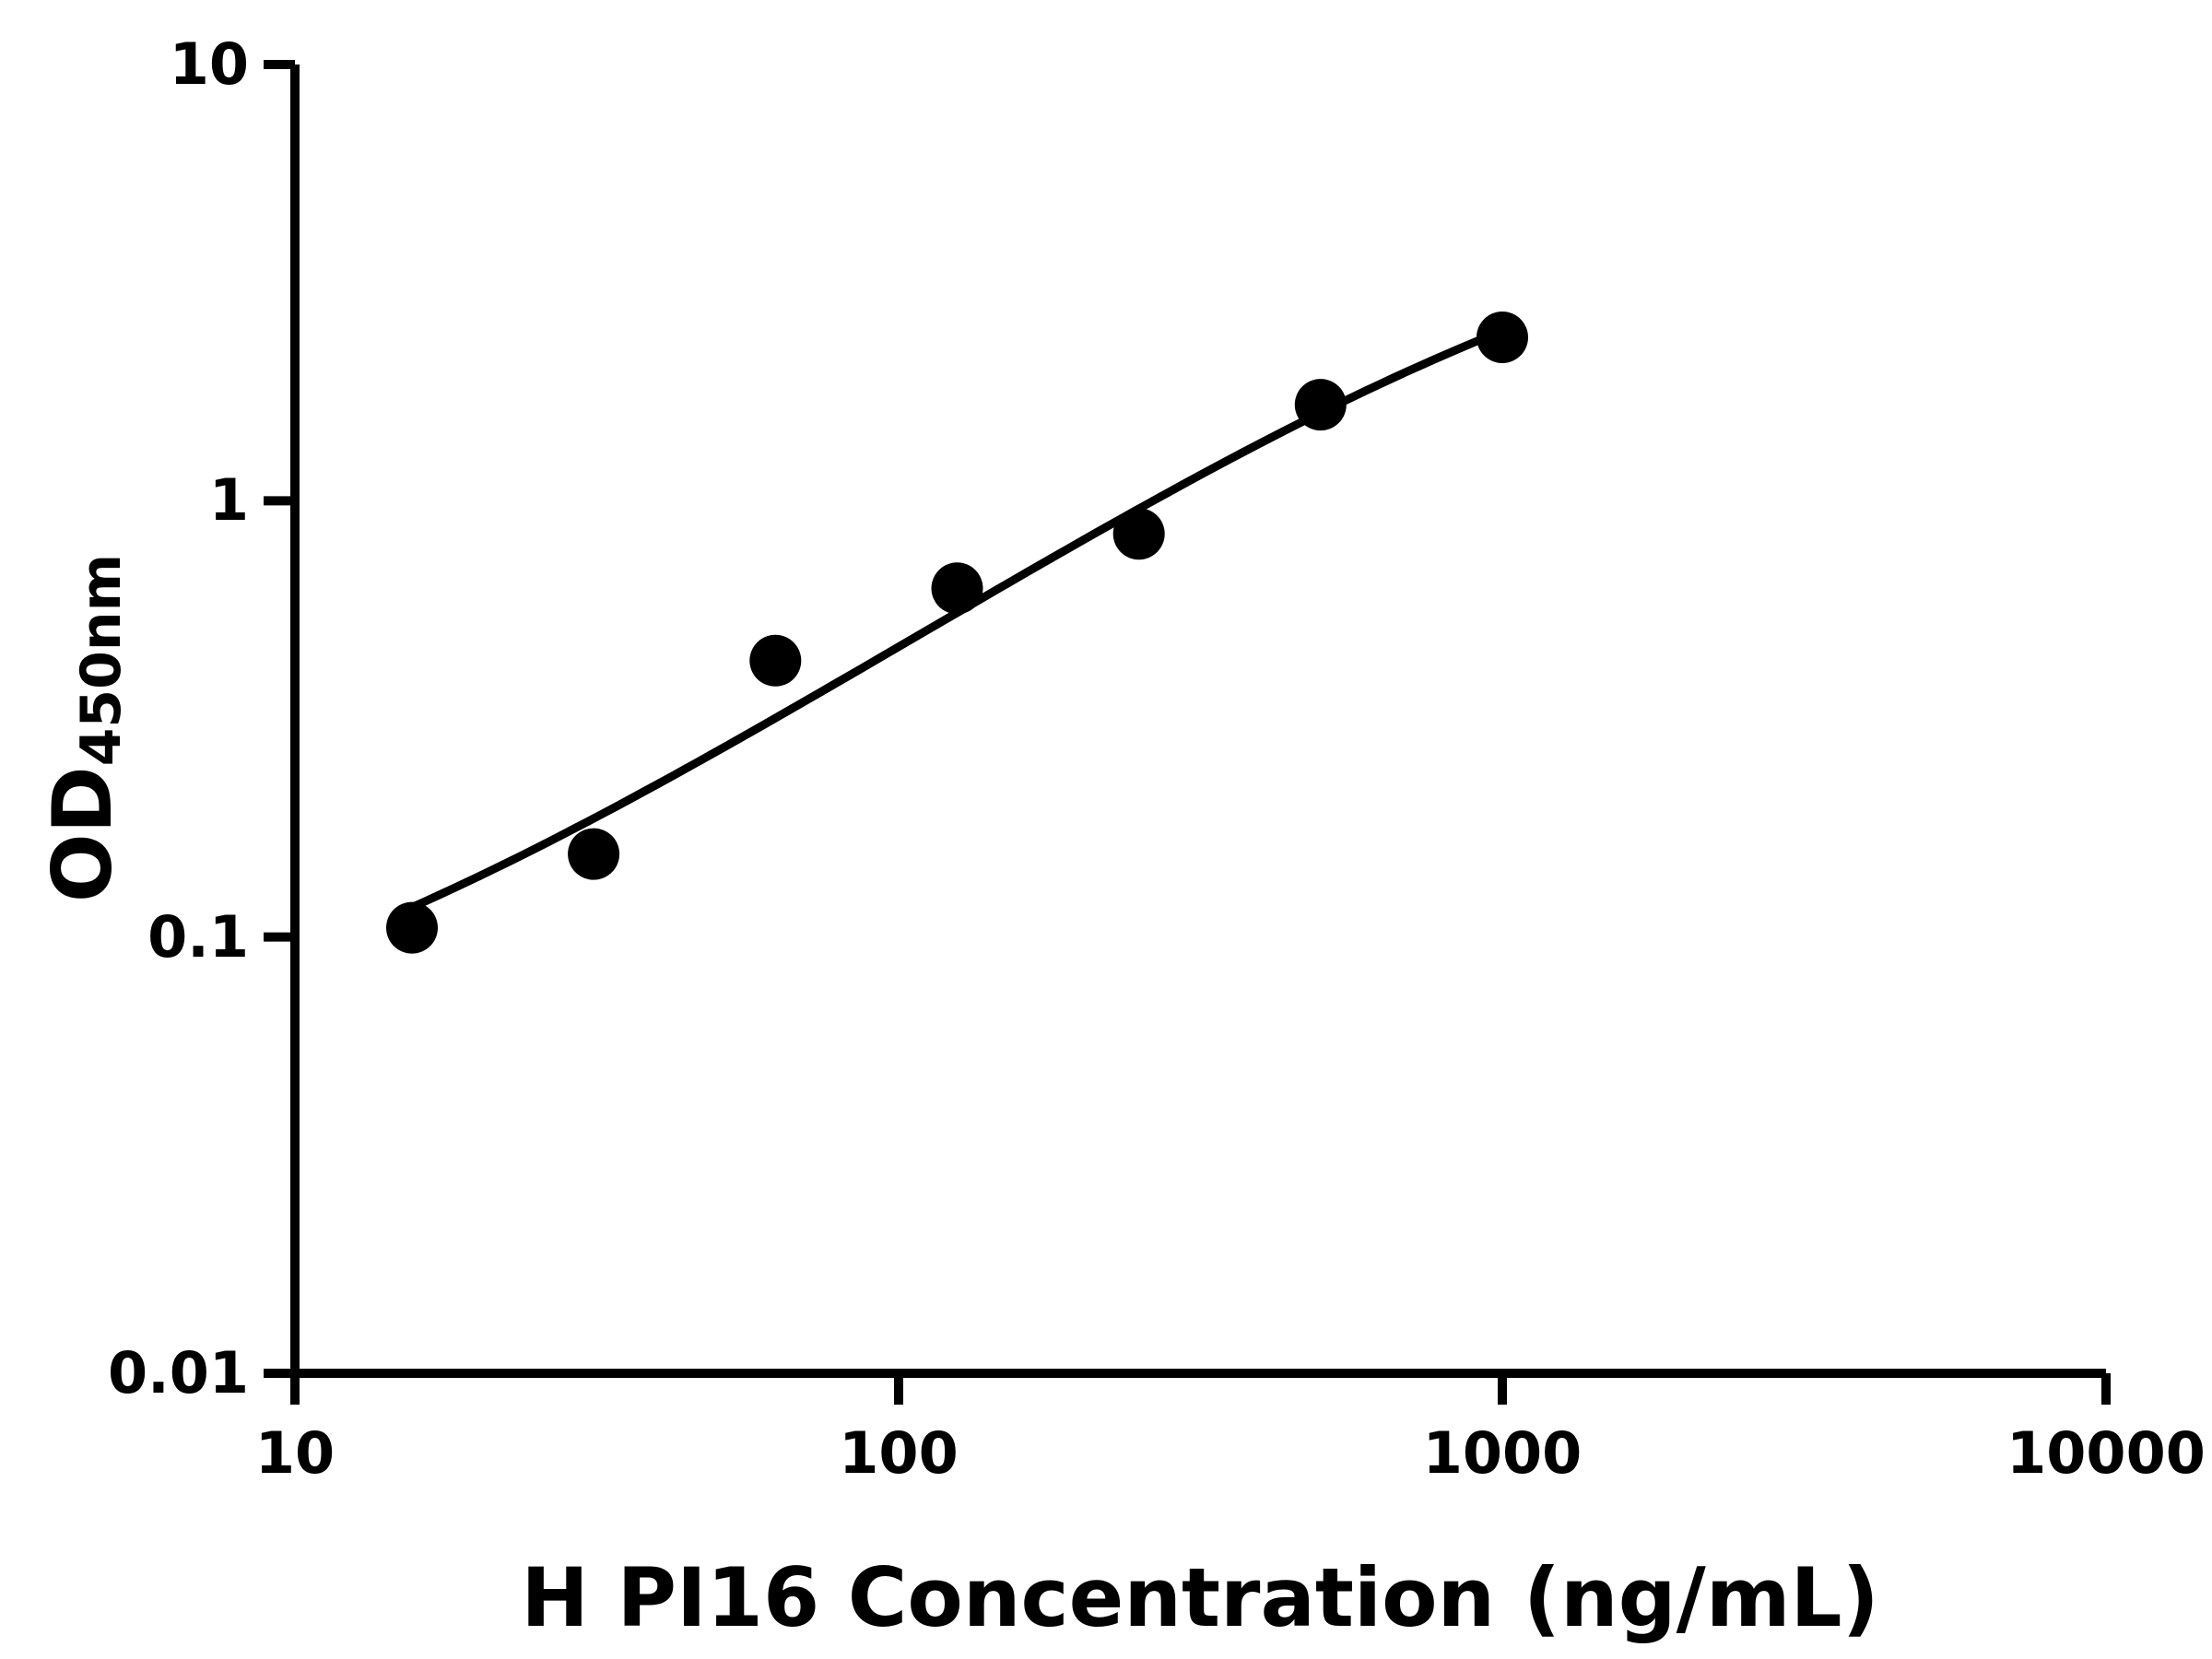 The height and width of the screenshot is (1659, 2212). I want to click on x-tick-label-1000: 1000, so click(1502, 1453).